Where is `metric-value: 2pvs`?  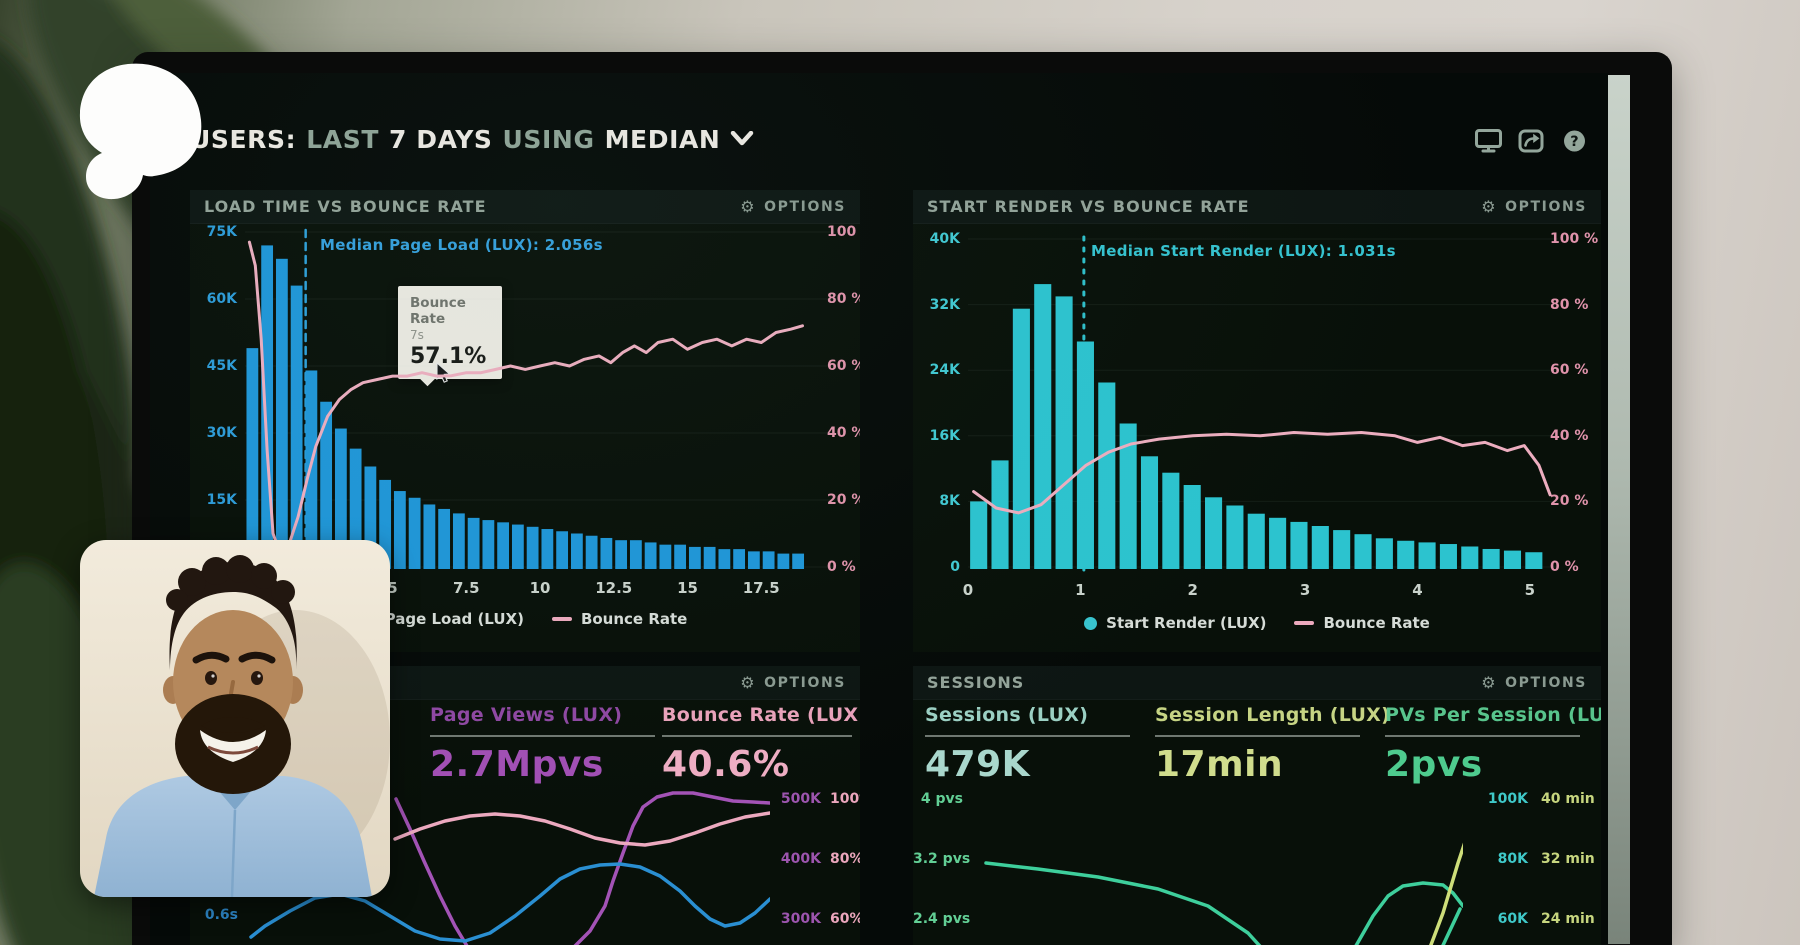
metric-value: 2pvs is located at coordinates (1434, 764).